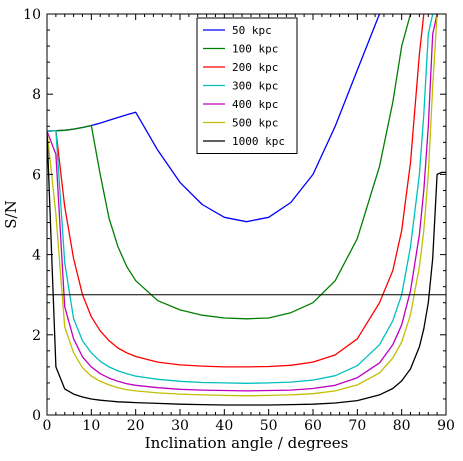 Image resolution: width=463 pixels, height=461 pixels. I want to click on legend-label: 1000 kpc, so click(258, 141).